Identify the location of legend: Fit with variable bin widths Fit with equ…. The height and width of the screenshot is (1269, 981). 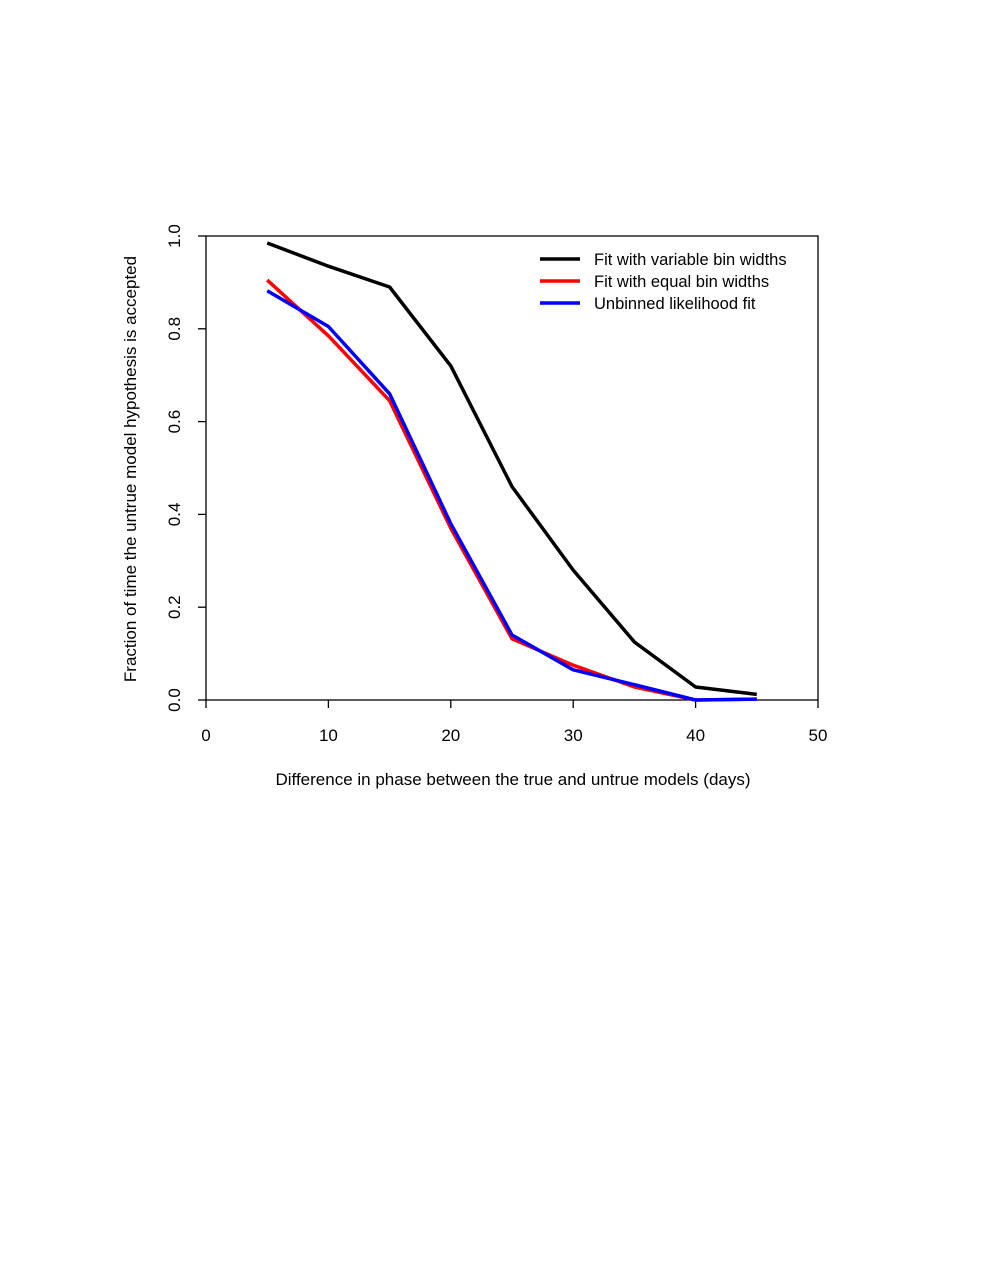
(663, 282).